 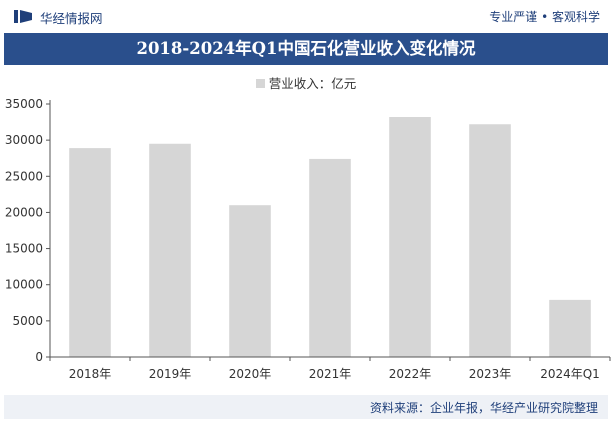 I want to click on y-axis: 0 5000 10000 15000 20000 25000 30000 35000, so click(x=28, y=230).